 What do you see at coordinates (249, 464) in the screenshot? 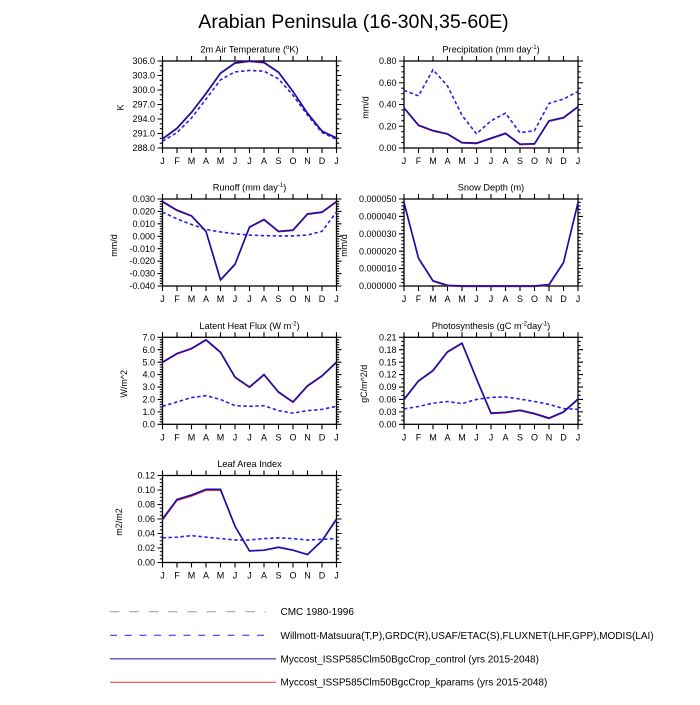
I see `svg-text: Leaf Area Index` at bounding box center [249, 464].